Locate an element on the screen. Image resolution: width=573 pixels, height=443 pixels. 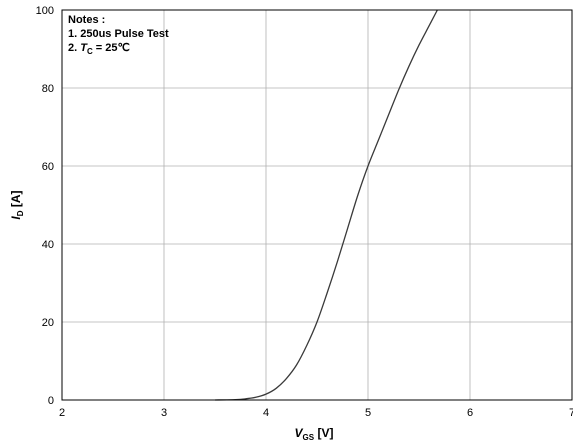
y-axis-unit: [A] is located at coordinates (16, 200).